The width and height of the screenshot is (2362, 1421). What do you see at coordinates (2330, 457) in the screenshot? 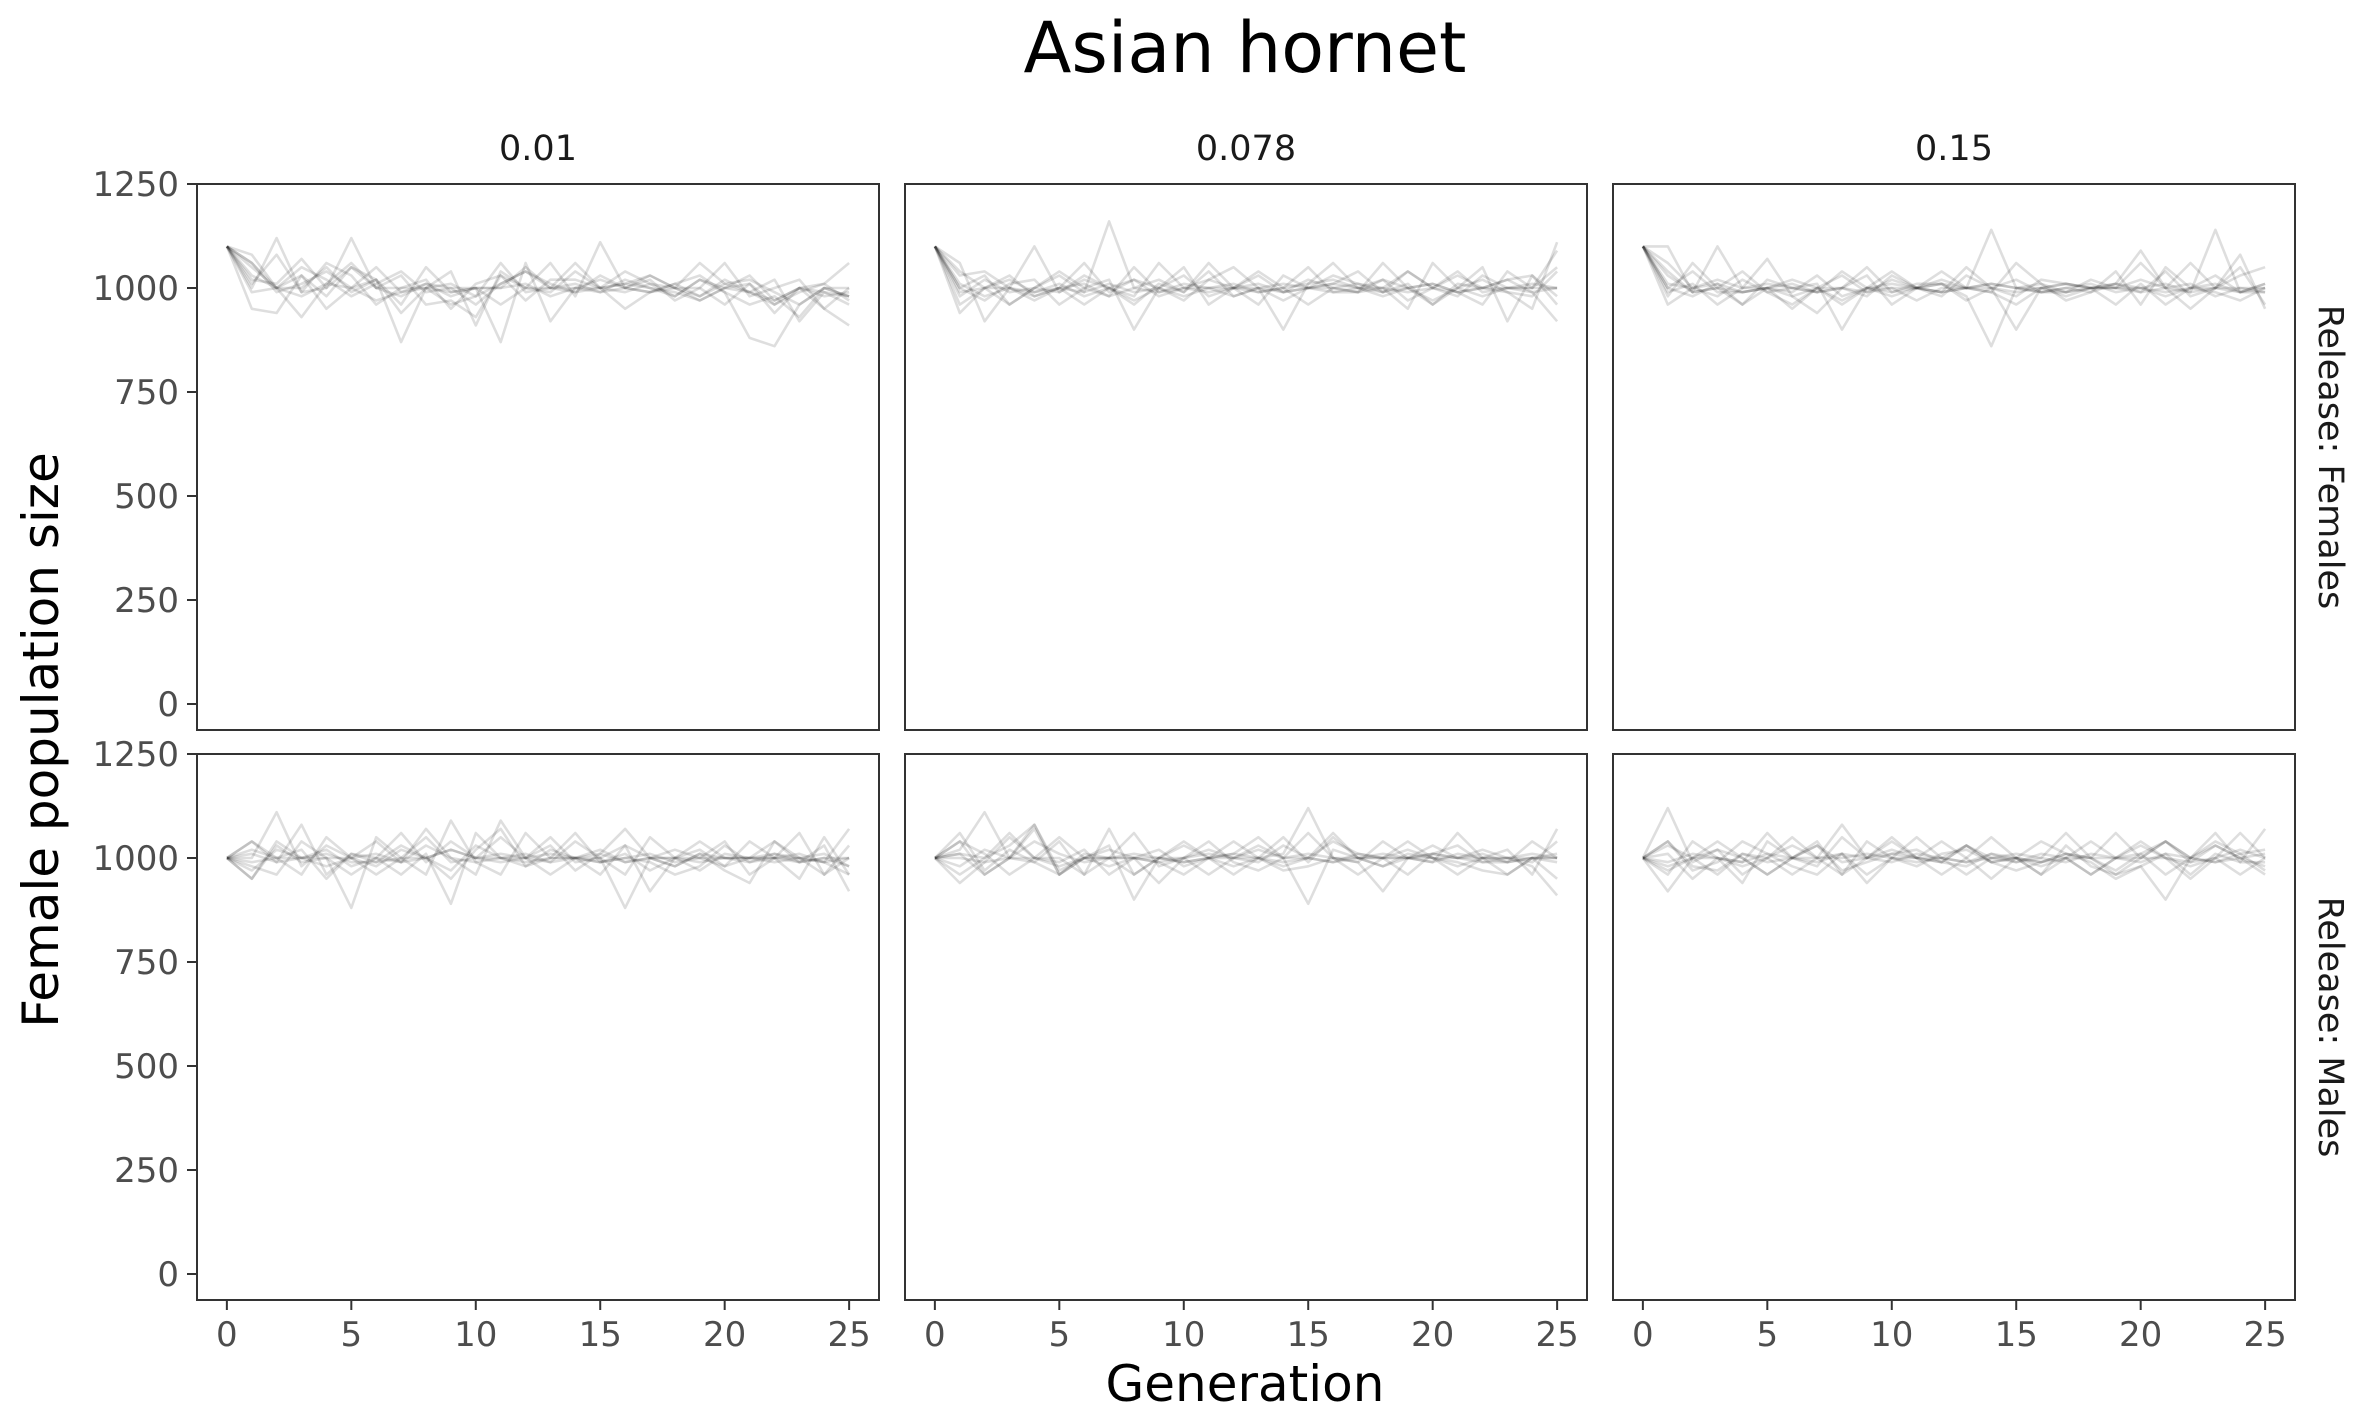
I see `row-facet-label: Release: Females` at bounding box center [2330, 457].